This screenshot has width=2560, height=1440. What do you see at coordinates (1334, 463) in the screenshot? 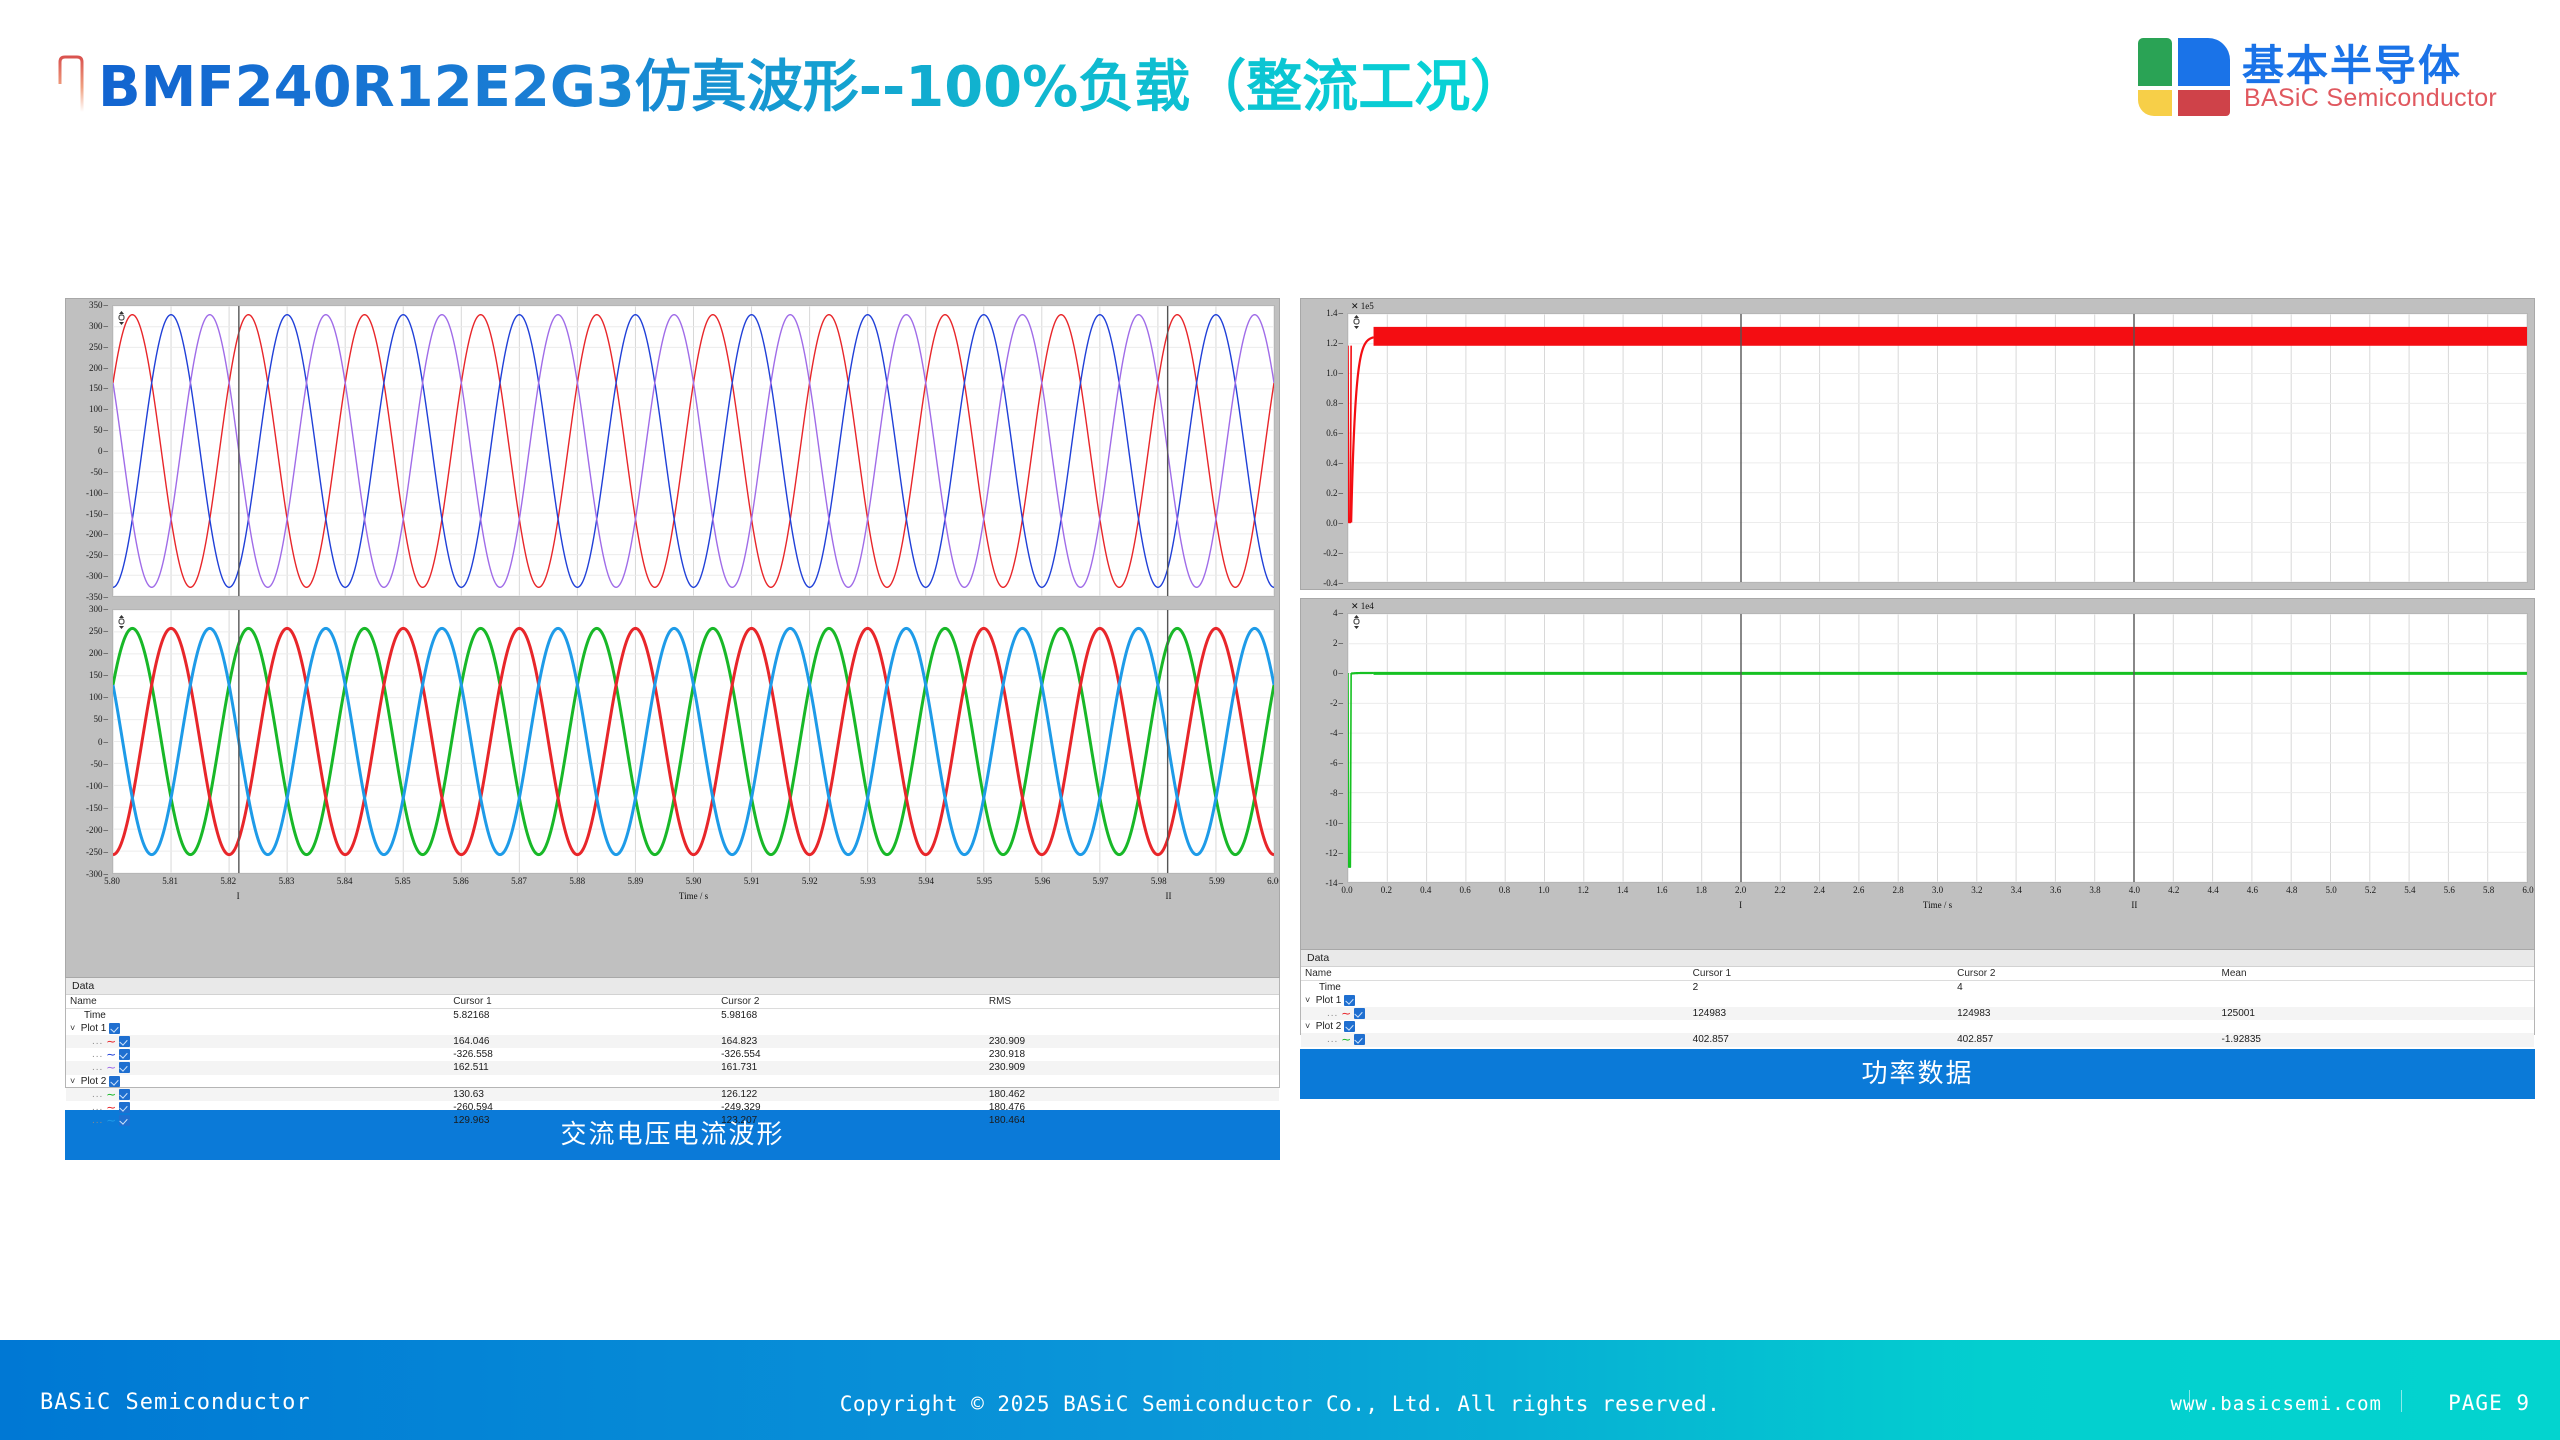
I see `y-tick-label: 0.4` at bounding box center [1334, 463].